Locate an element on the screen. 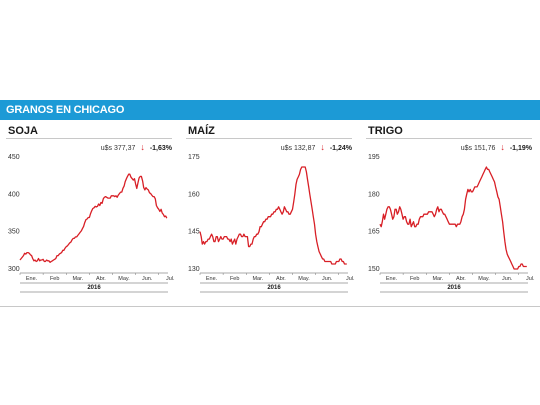 The width and height of the screenshot is (540, 405). y-tick-label: 150 is located at coordinates (374, 269).